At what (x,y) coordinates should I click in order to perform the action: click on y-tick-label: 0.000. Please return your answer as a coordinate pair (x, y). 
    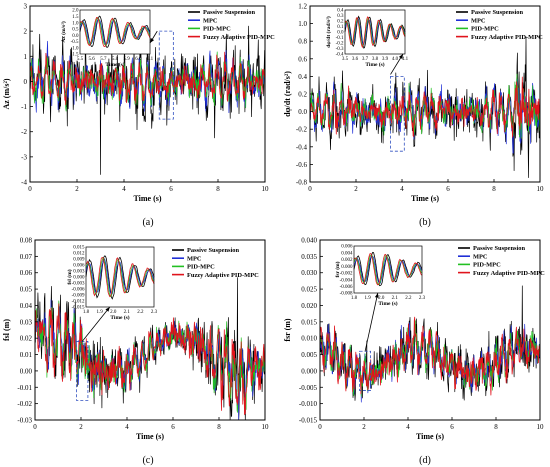
    Looking at the image, I should click on (309, 371).